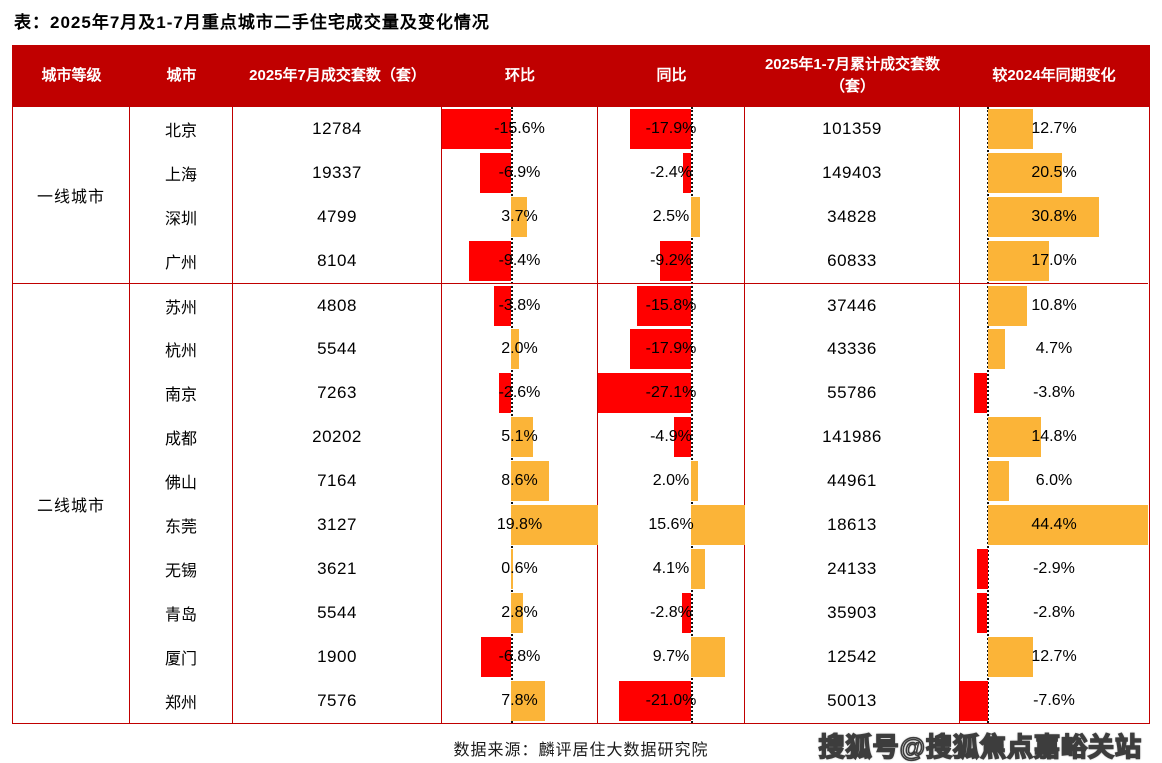 The height and width of the screenshot is (763, 1162). I want to click on cum-change-cell: 6.0%, so click(1054, 481).